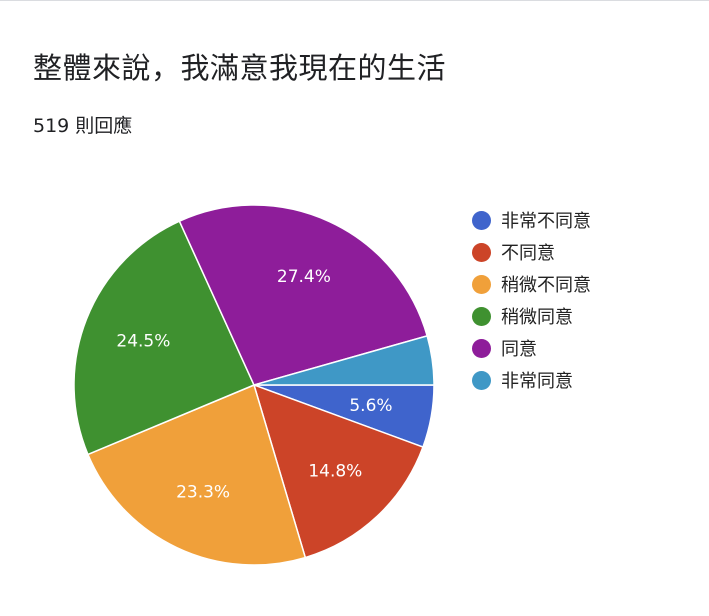  What do you see at coordinates (528, 253) in the screenshot?
I see `legend-label: 不同意` at bounding box center [528, 253].